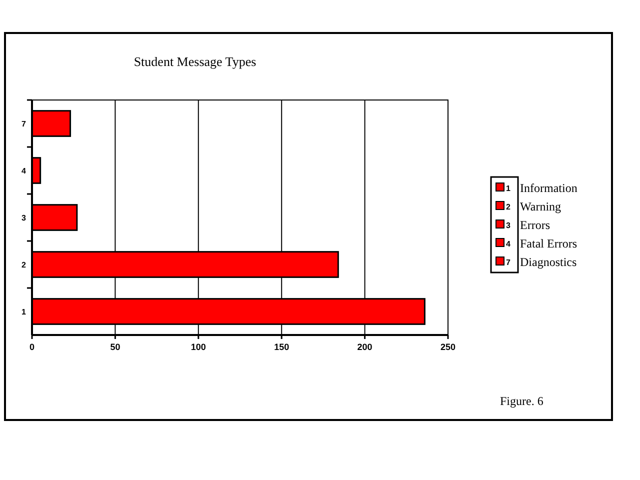 The height and width of the screenshot is (480, 640). Describe the element at coordinates (24, 265) in the screenshot. I see `y-tick-label: 2` at that location.